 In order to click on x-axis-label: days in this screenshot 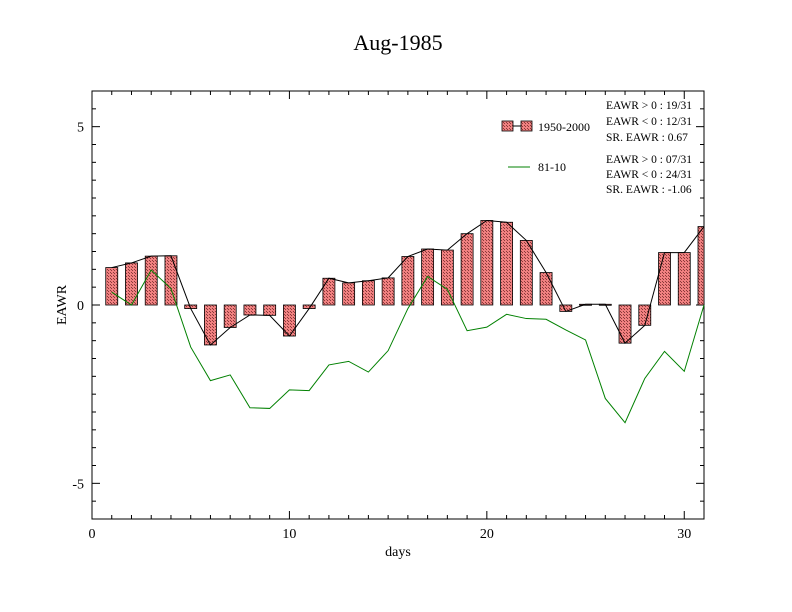, I will do `click(398, 552)`.